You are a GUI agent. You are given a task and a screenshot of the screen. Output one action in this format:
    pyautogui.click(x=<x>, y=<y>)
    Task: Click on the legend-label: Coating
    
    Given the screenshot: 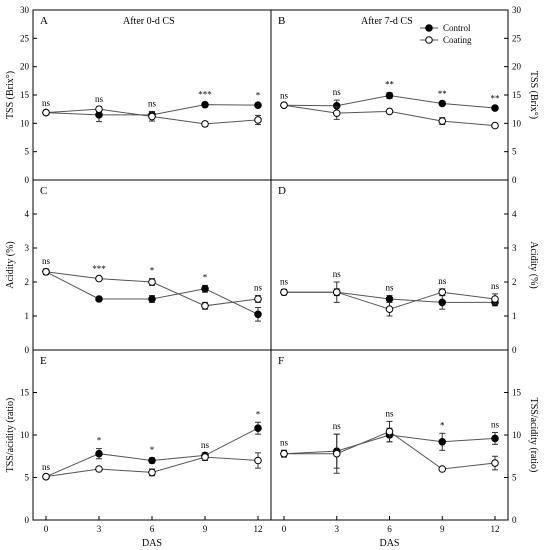 What is the action you would take?
    pyautogui.click(x=457, y=40)
    